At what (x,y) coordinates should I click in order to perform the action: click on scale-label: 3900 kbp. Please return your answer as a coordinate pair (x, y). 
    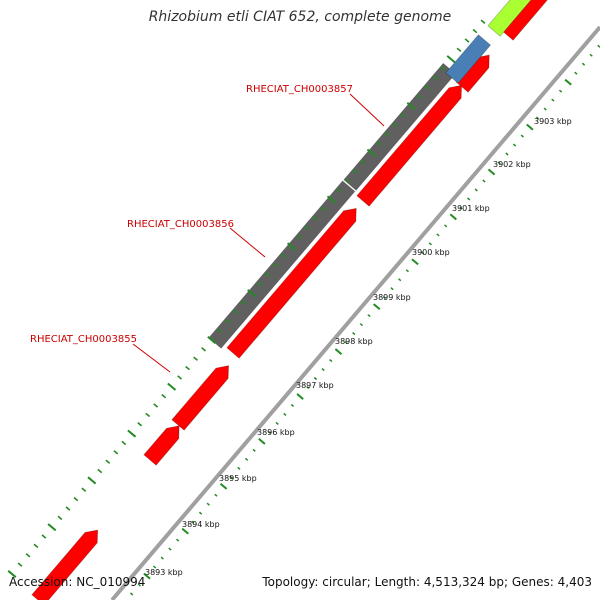
    Looking at the image, I should click on (431, 252).